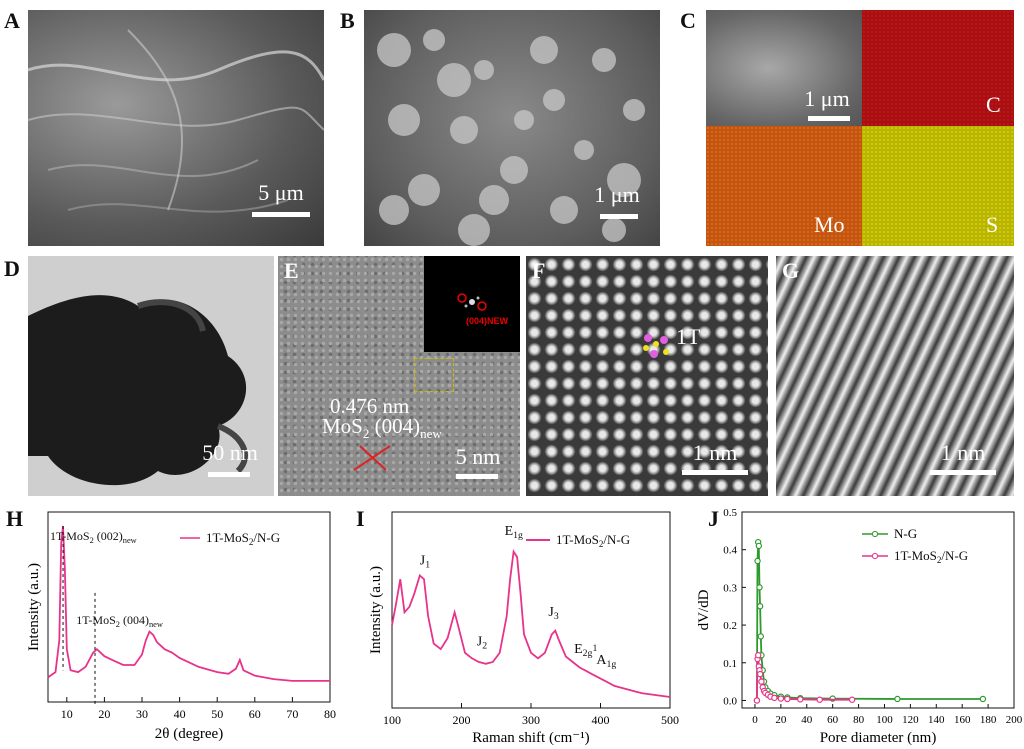 The image size is (1024, 749). What do you see at coordinates (875, 556) in the screenshot?
I see `legend-marker-mos2` at bounding box center [875, 556].